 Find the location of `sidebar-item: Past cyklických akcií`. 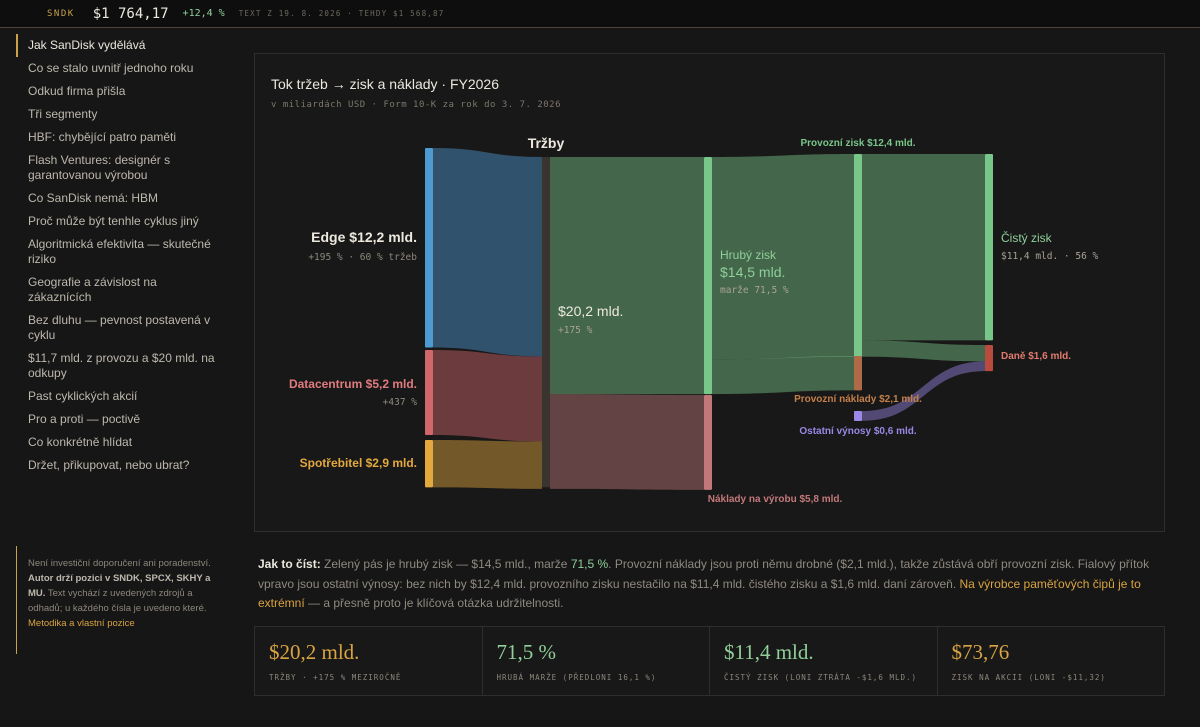

sidebar-item: Past cyklických akcií is located at coordinates (83, 396).